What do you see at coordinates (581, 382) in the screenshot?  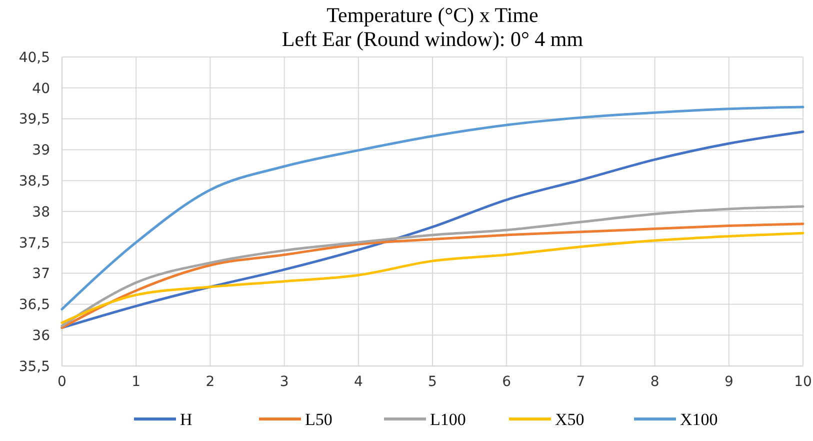 I see `x-tick-label: 7` at bounding box center [581, 382].